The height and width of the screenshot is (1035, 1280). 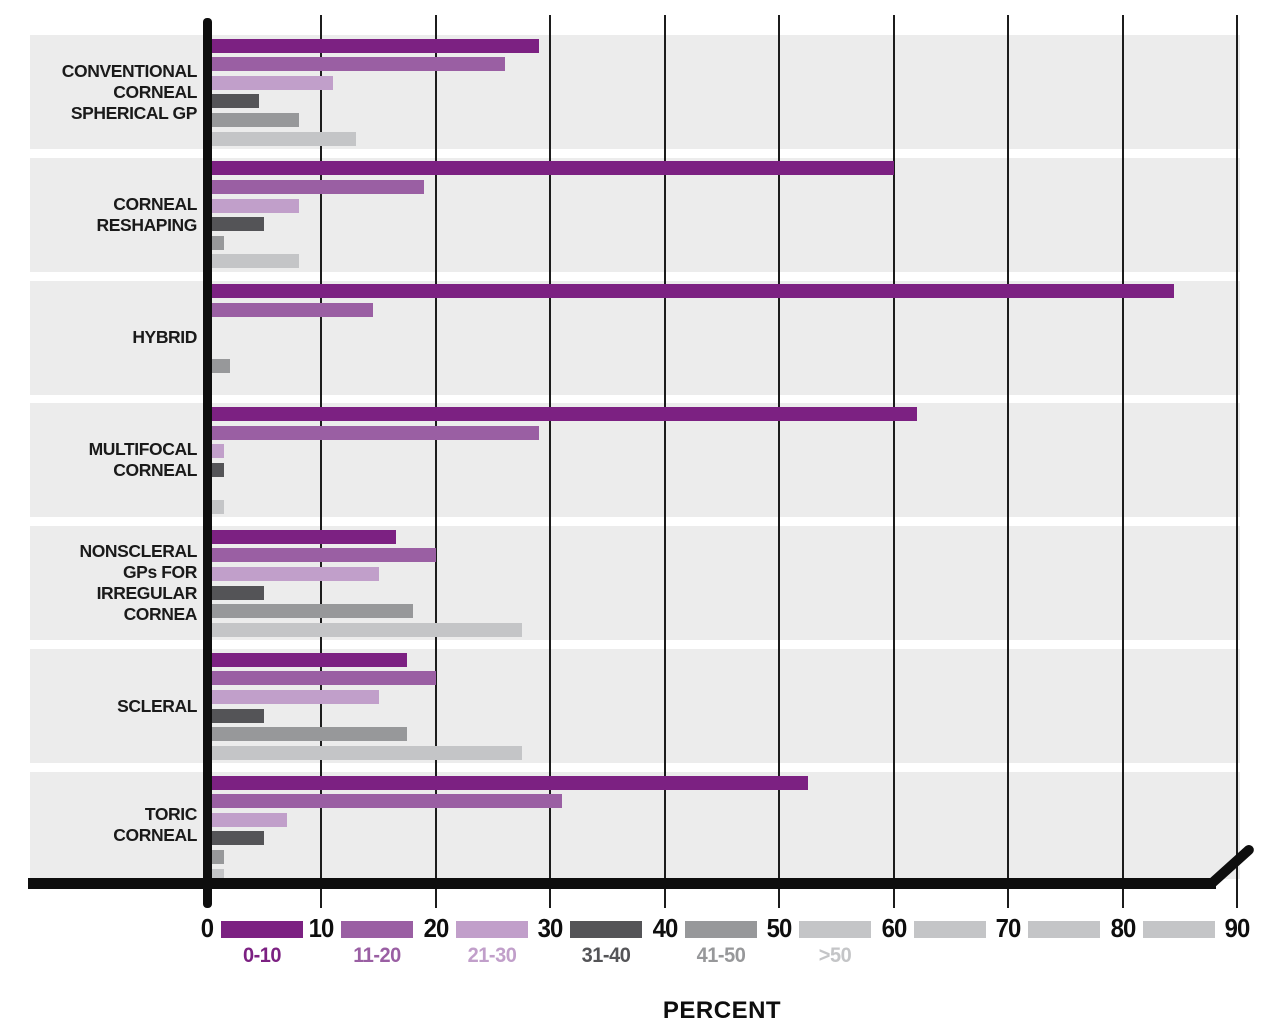 I want to click on tick-label: 50, so click(x=779, y=928).